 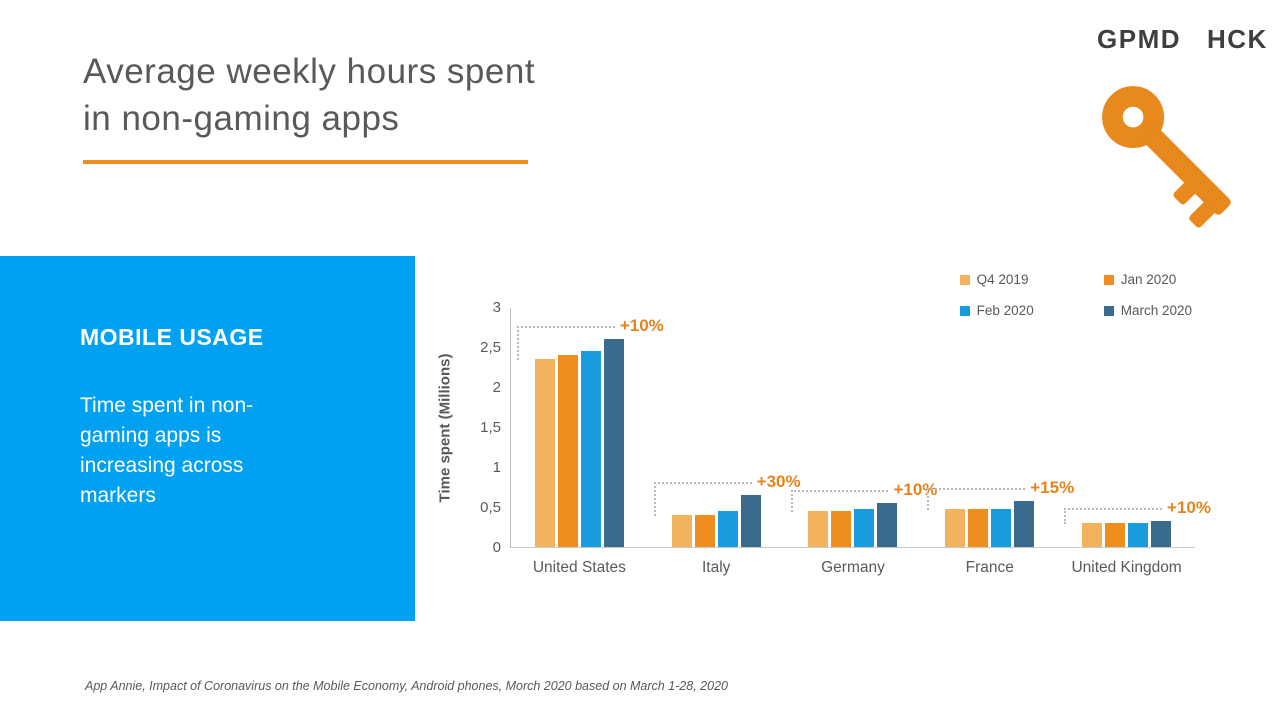 I want to click on legend-item-jan-2020: Jan 2020, so click(x=1147, y=279).